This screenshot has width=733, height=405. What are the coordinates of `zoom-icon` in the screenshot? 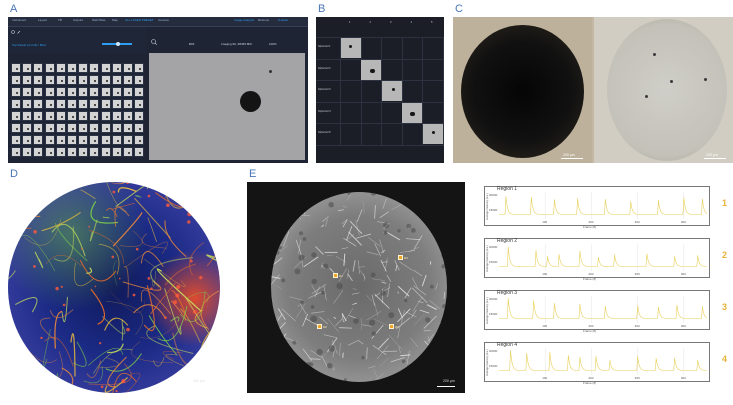 It's located at (154, 42).